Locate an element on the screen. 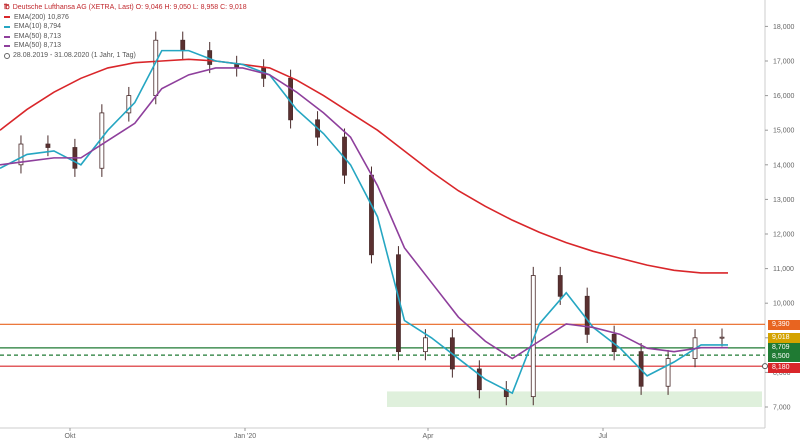 Image resolution: width=800 pixels, height=441 pixels. tag-support: 8,180 is located at coordinates (784, 368).